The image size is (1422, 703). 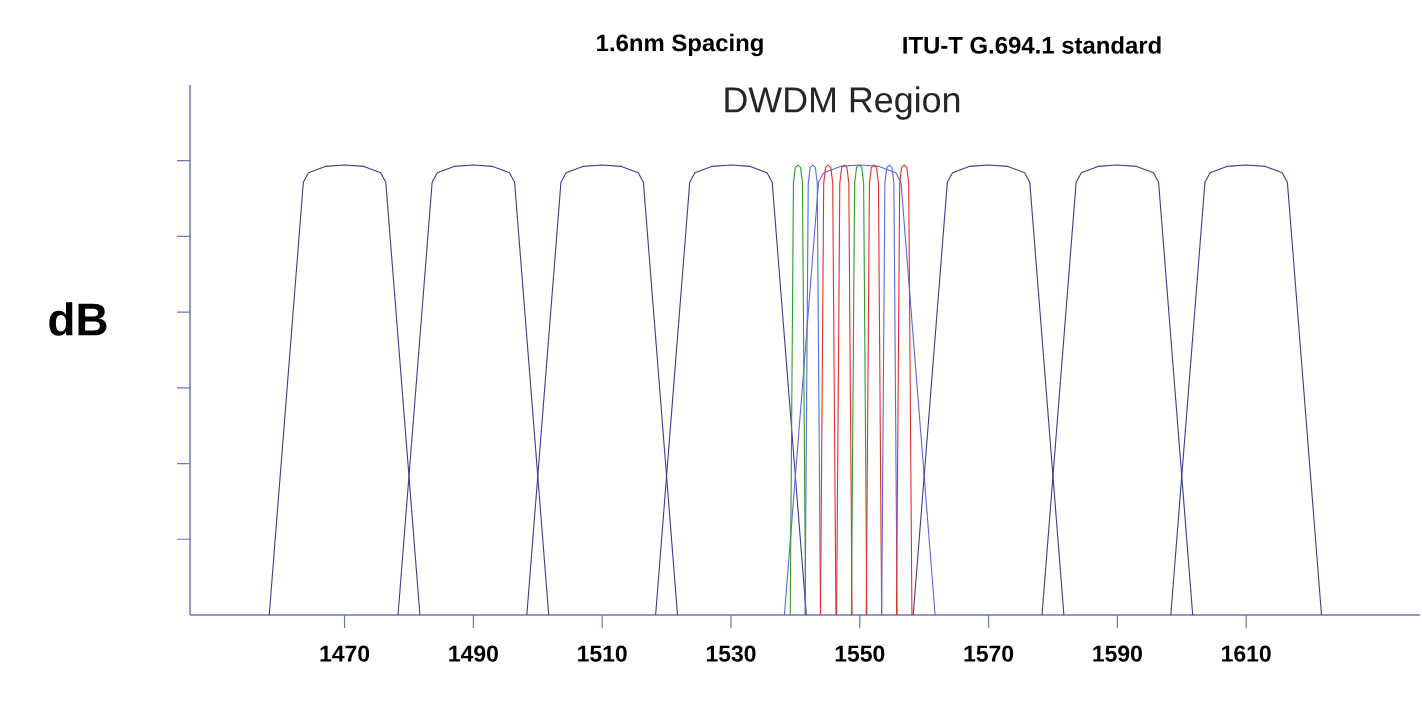 I want to click on x-tick-label: 1530, so click(x=731, y=653).